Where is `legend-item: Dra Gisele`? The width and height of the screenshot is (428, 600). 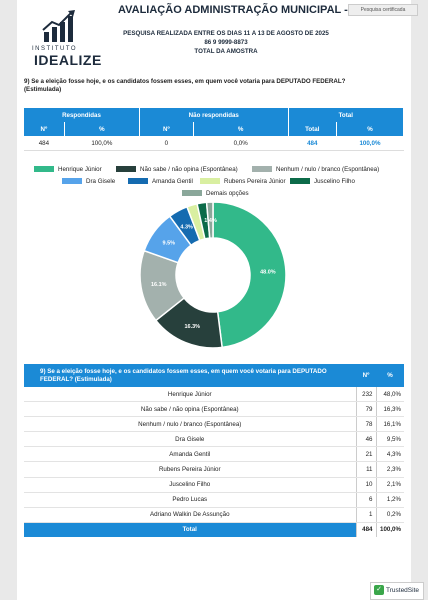 legend-item: Dra Gisele is located at coordinates (88, 181).